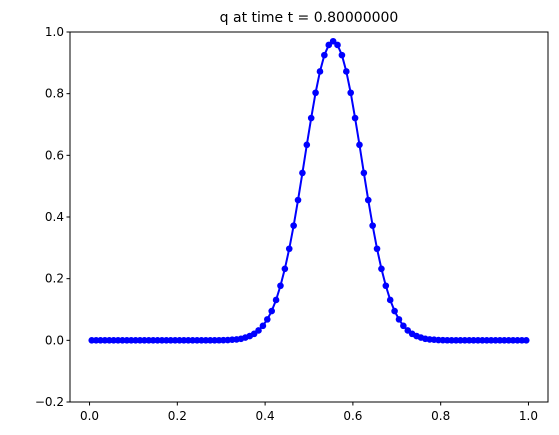 This screenshot has height=435, width=559. I want to click on x-tick-label: 0.0, so click(89, 416).